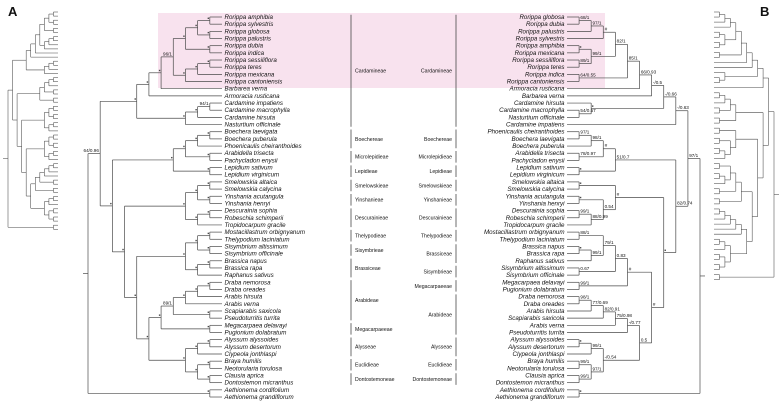 Image resolution: width=780 pixels, height=401 pixels. Describe the element at coordinates (633, 58) in the screenshot. I see `support-value: 85/1` at that location.